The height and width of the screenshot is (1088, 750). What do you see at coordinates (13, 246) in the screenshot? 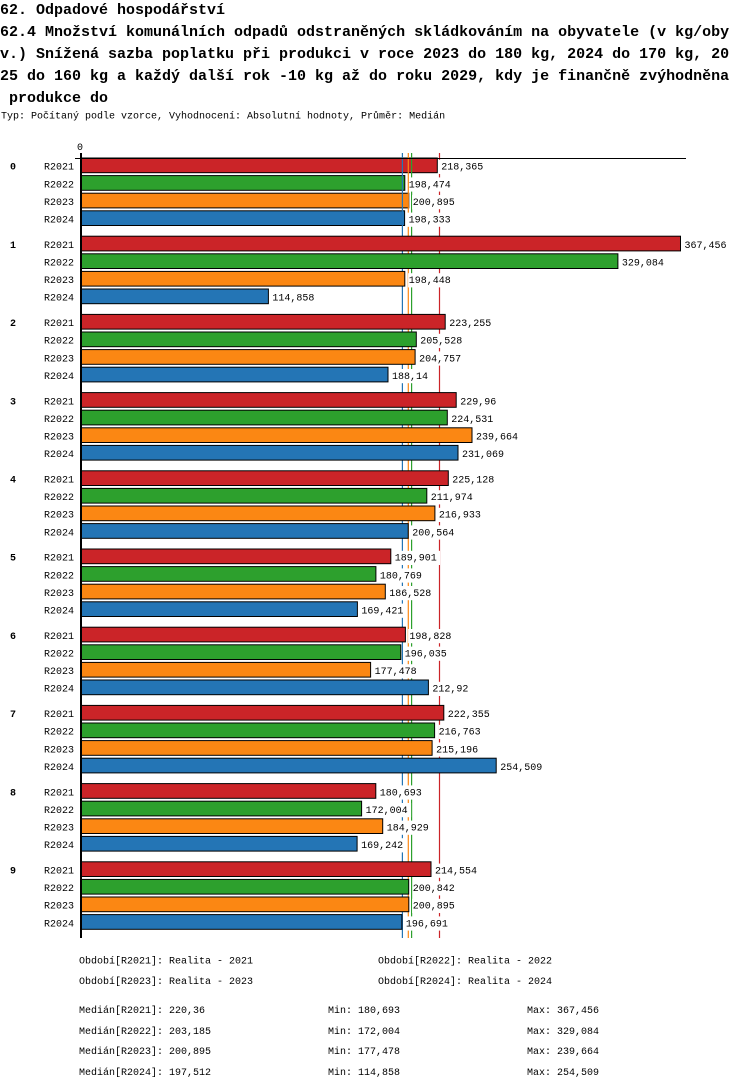
I see `svg-text: 1` at bounding box center [13, 246].